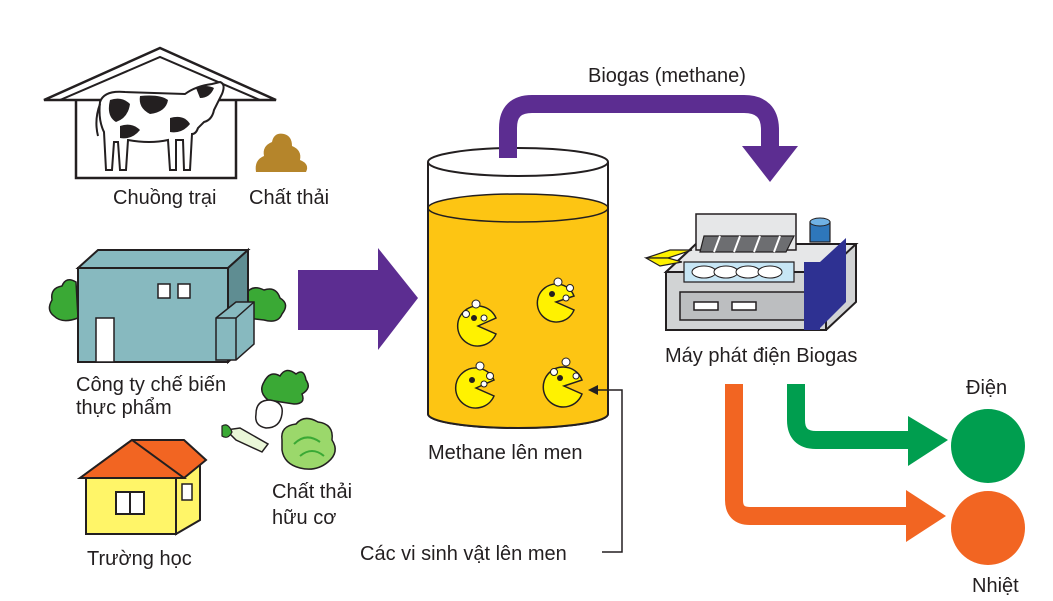 The width and height of the screenshot is (1053, 601). What do you see at coordinates (995, 586) in the screenshot?
I see `heat-label: Nhiệt` at bounding box center [995, 586].